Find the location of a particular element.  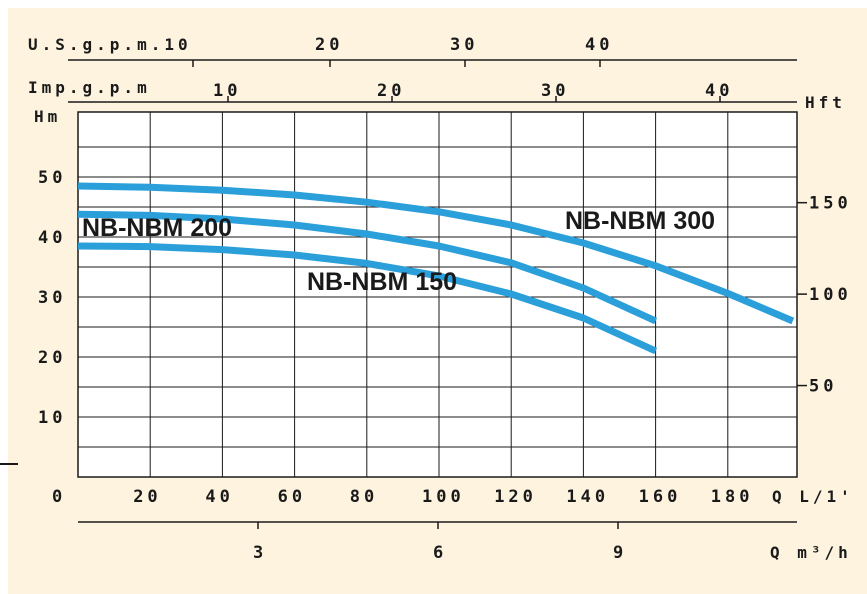

series-label-3: NB-NBM 150 is located at coordinates (382, 282).